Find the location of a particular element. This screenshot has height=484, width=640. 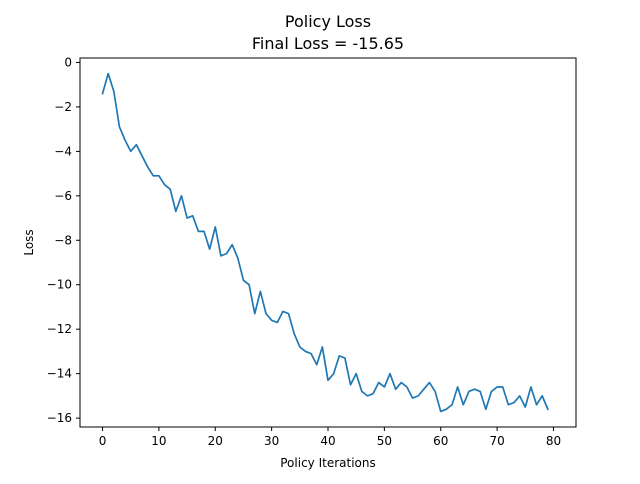

y-axis: 0 −2 −4 −6 −8 −10 −12 −14 −16 is located at coordinates (63, 240).